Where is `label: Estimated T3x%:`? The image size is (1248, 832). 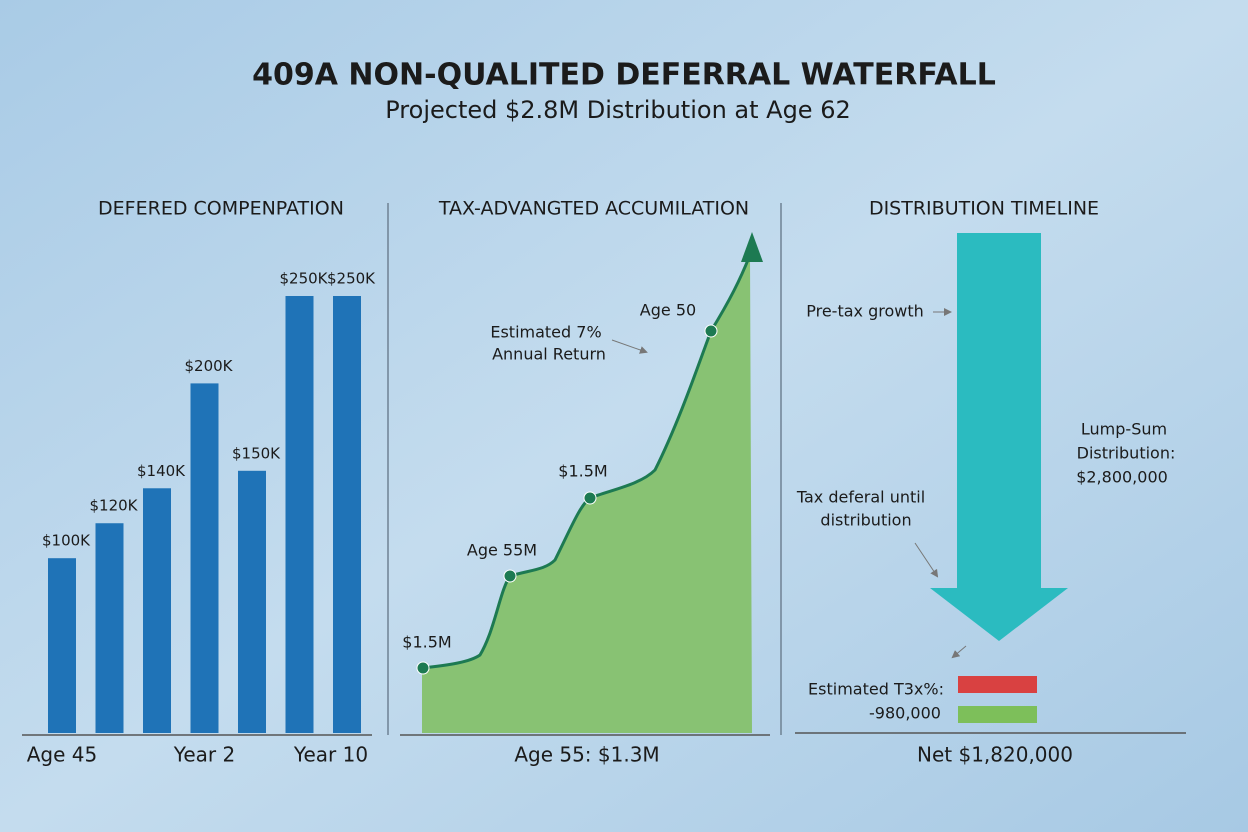
label: Estimated T3x%: is located at coordinates (876, 689).